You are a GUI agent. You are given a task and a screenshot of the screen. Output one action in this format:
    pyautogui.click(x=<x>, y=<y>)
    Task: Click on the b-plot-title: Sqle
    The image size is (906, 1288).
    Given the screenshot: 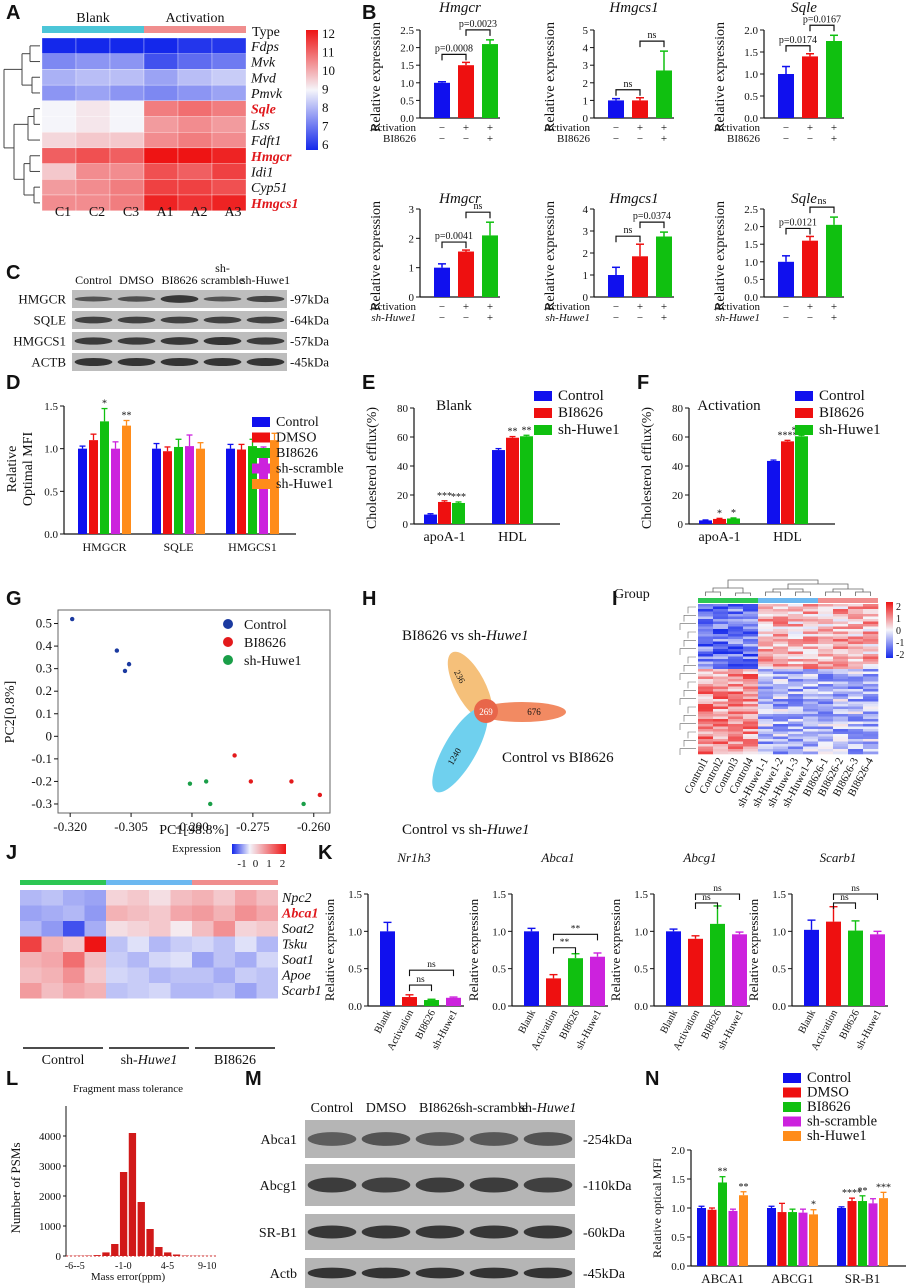 What is the action you would take?
    pyautogui.click(x=804, y=8)
    